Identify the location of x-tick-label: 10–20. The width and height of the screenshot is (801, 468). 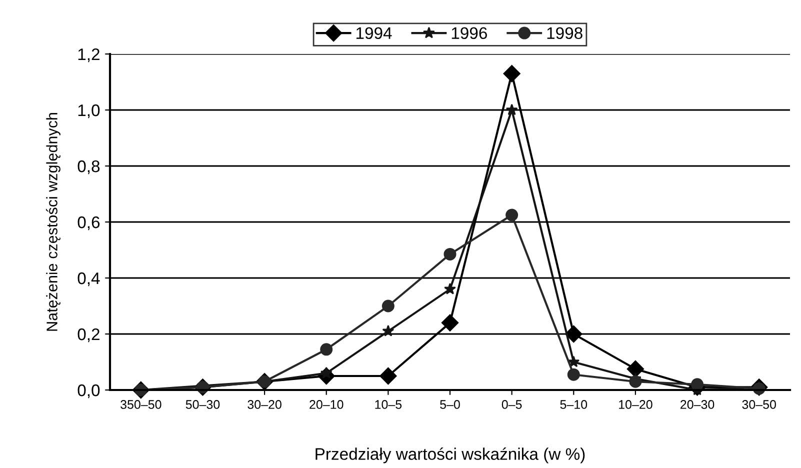
(635, 404).